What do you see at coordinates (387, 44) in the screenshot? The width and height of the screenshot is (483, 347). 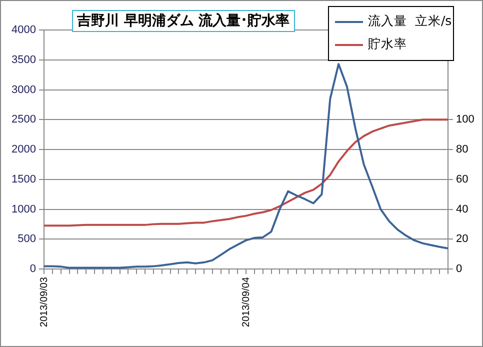 I see `legend-label: 貯水率` at bounding box center [387, 44].